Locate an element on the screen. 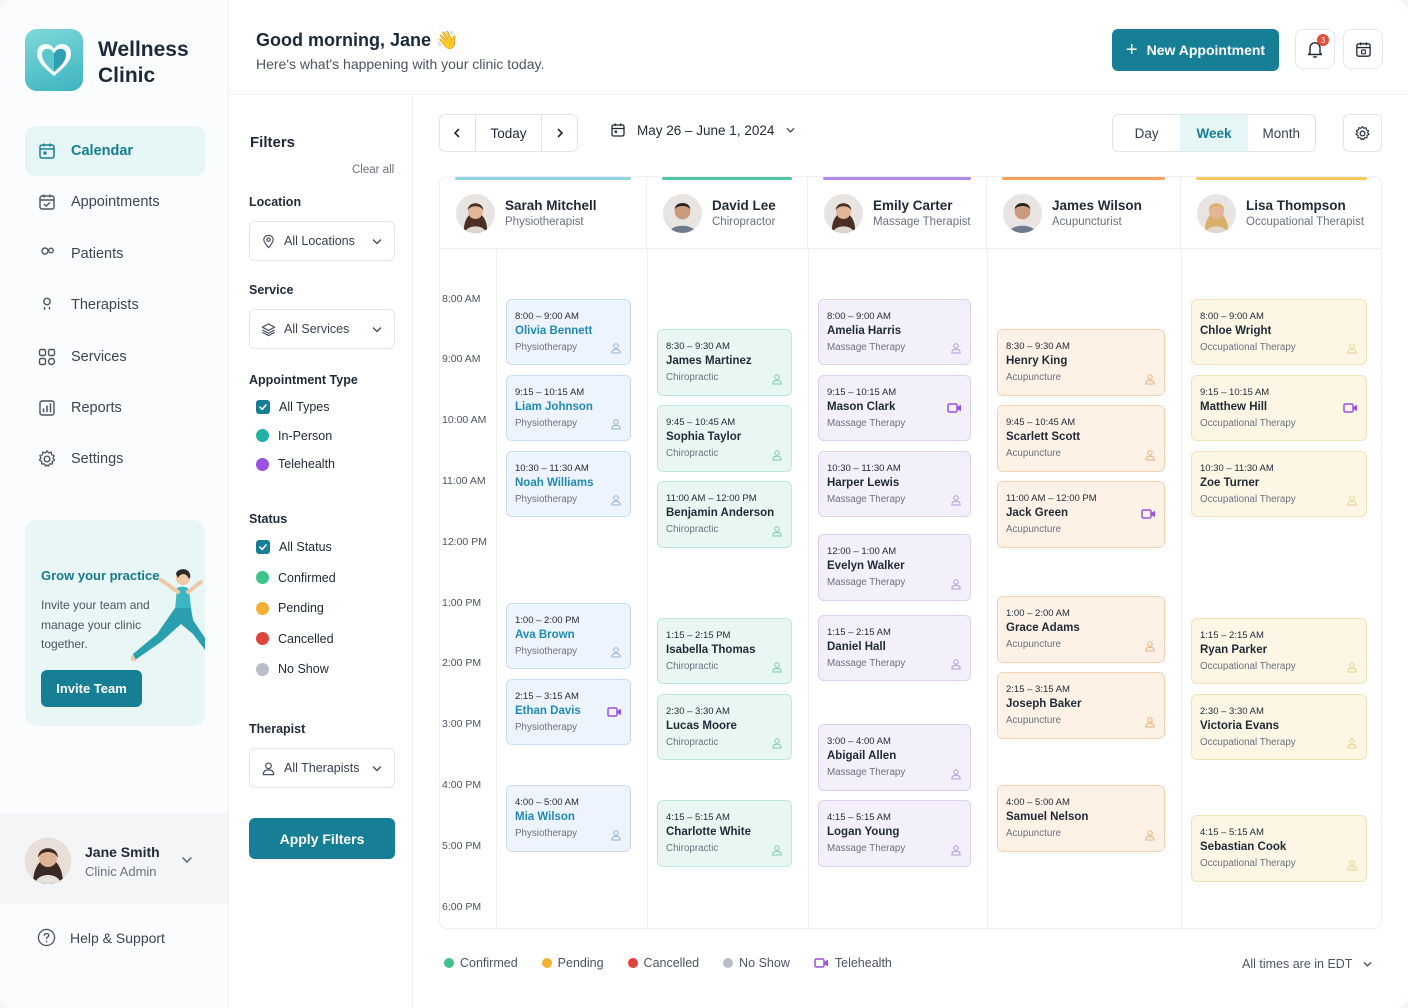 Image resolution: width=1408 pixels, height=1008 pixels. today-button: Today is located at coordinates (508, 133).